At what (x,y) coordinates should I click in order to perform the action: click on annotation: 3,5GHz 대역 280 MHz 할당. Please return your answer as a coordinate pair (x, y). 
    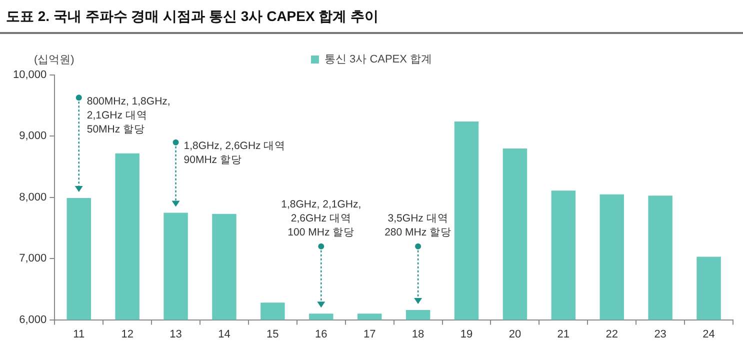
    Looking at the image, I should click on (418, 225).